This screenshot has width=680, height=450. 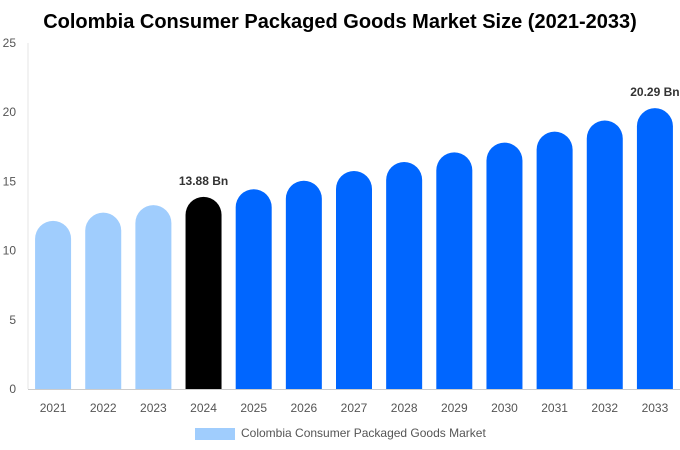 I want to click on bar-2023, so click(x=153, y=297).